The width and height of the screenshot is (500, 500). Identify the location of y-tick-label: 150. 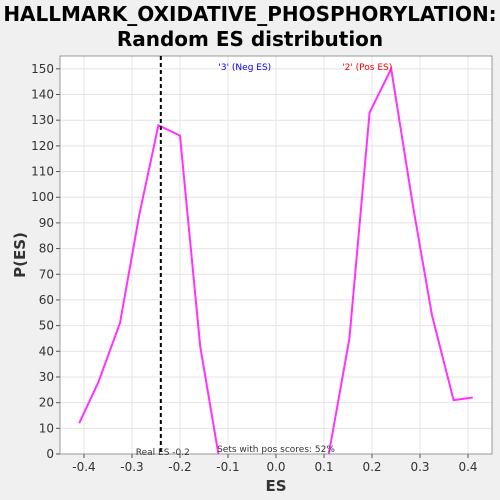
(42, 69).